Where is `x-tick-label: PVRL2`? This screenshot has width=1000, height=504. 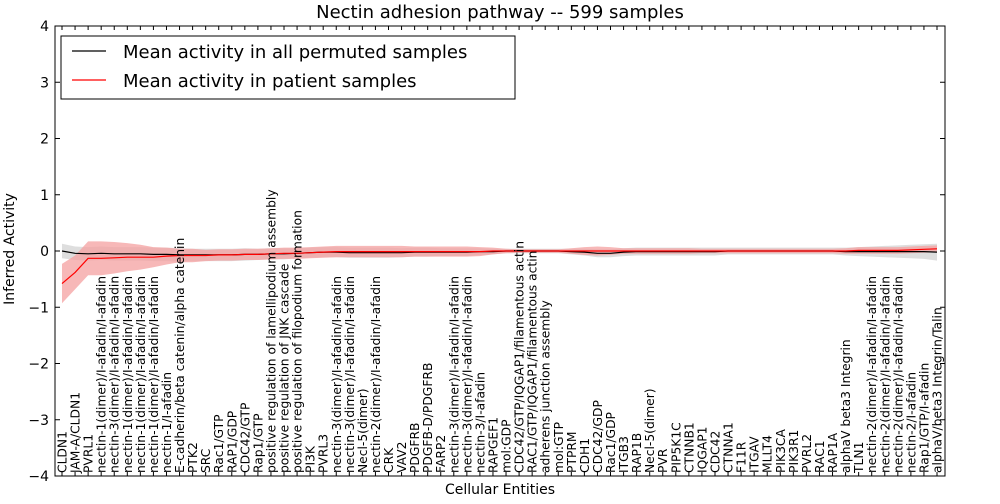
x-tick-label: PVRL2 is located at coordinates (807, 453).